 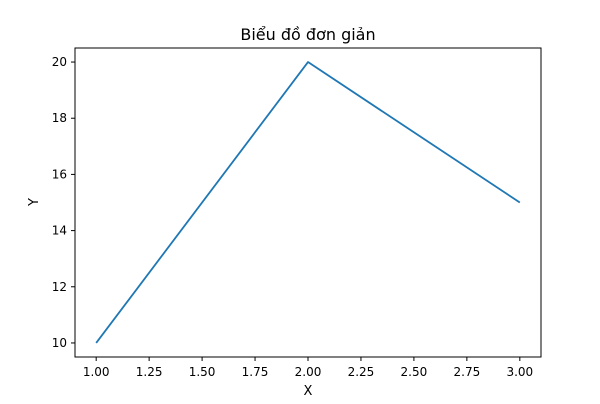 I want to click on y-axis-ticks: 10 12 14 16 18 20, so click(x=63, y=202).